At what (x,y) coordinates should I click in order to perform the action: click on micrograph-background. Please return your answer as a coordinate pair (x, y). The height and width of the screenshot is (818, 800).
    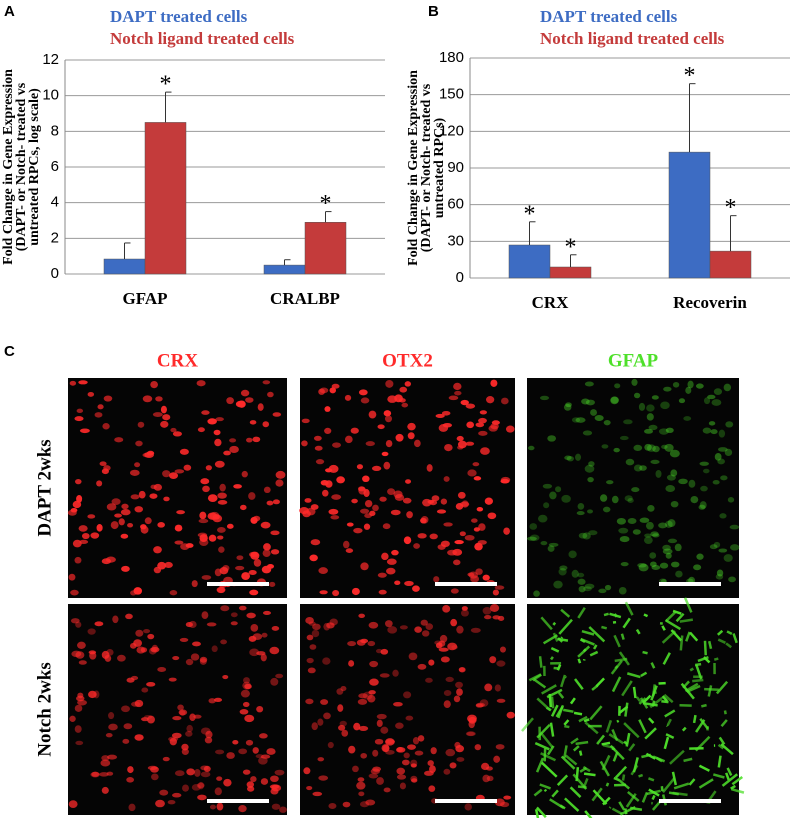
    Looking at the image, I should click on (177, 488).